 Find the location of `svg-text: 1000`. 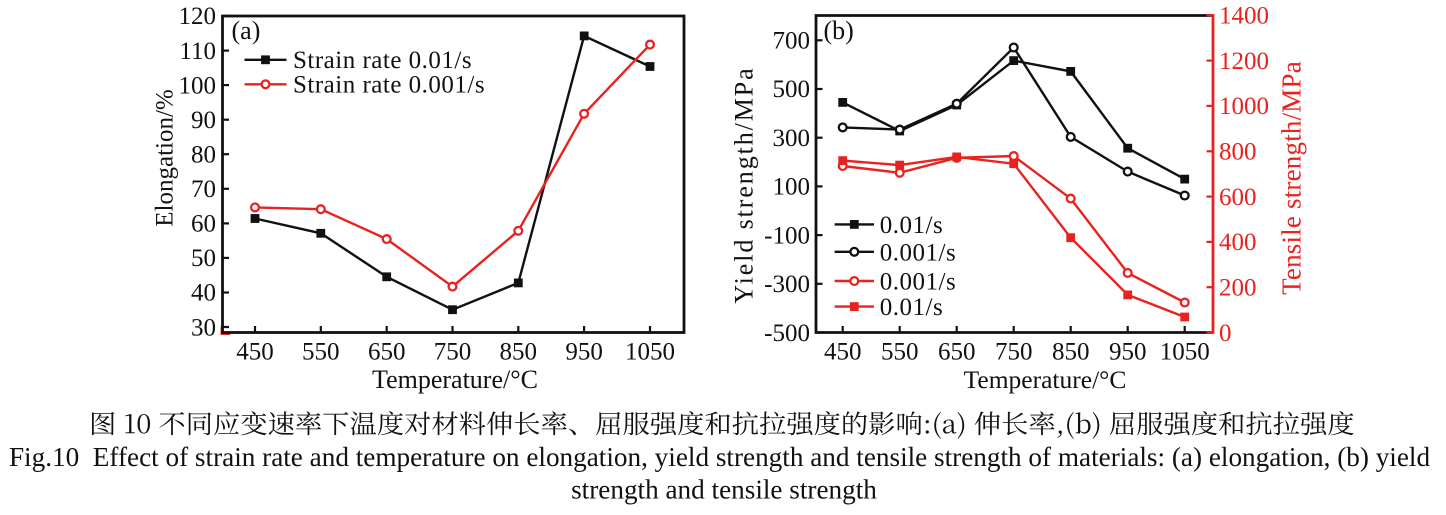

svg-text: 1000 is located at coordinates (1244, 106).